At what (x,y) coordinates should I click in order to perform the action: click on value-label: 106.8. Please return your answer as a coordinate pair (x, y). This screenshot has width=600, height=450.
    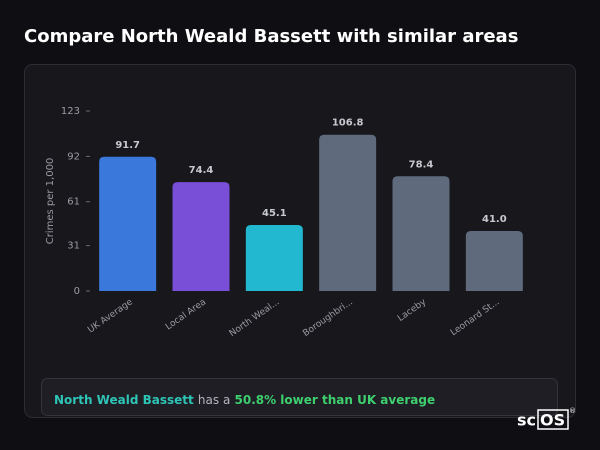
    Looking at the image, I should click on (348, 123).